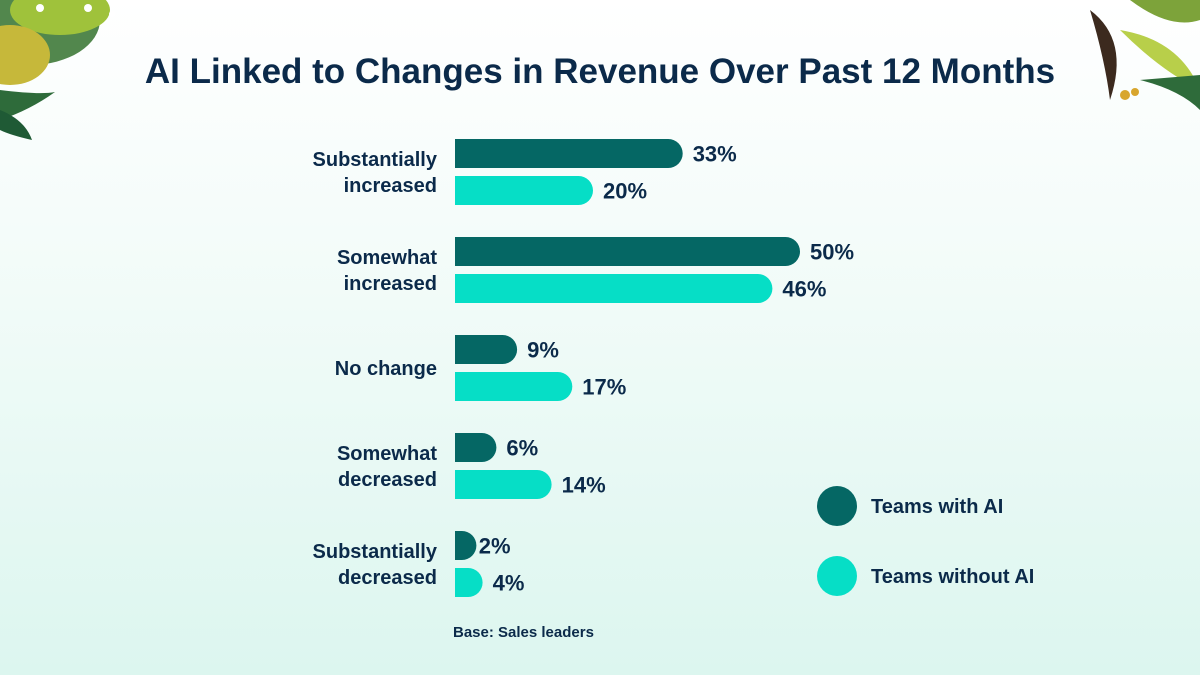 This screenshot has height=675, width=1200. What do you see at coordinates (715, 154) in the screenshot?
I see `value-label: 33%` at bounding box center [715, 154].